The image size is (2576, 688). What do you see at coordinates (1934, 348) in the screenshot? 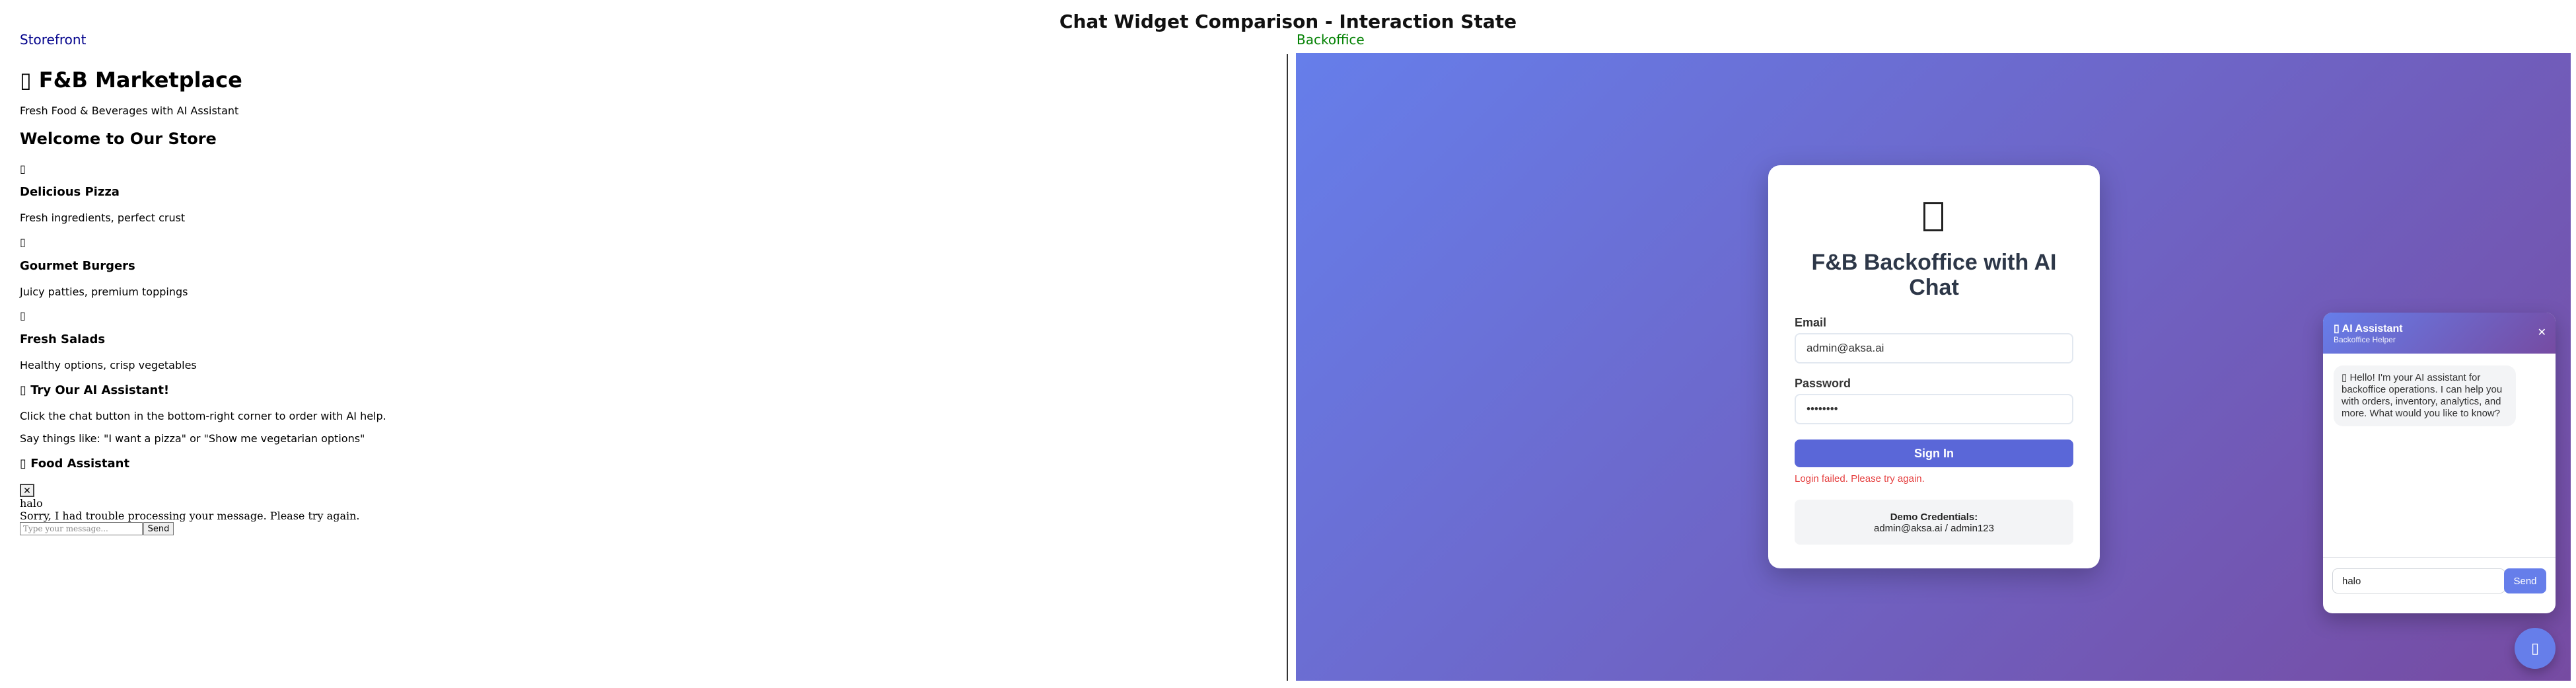
I see `email-field` at bounding box center [1934, 348].